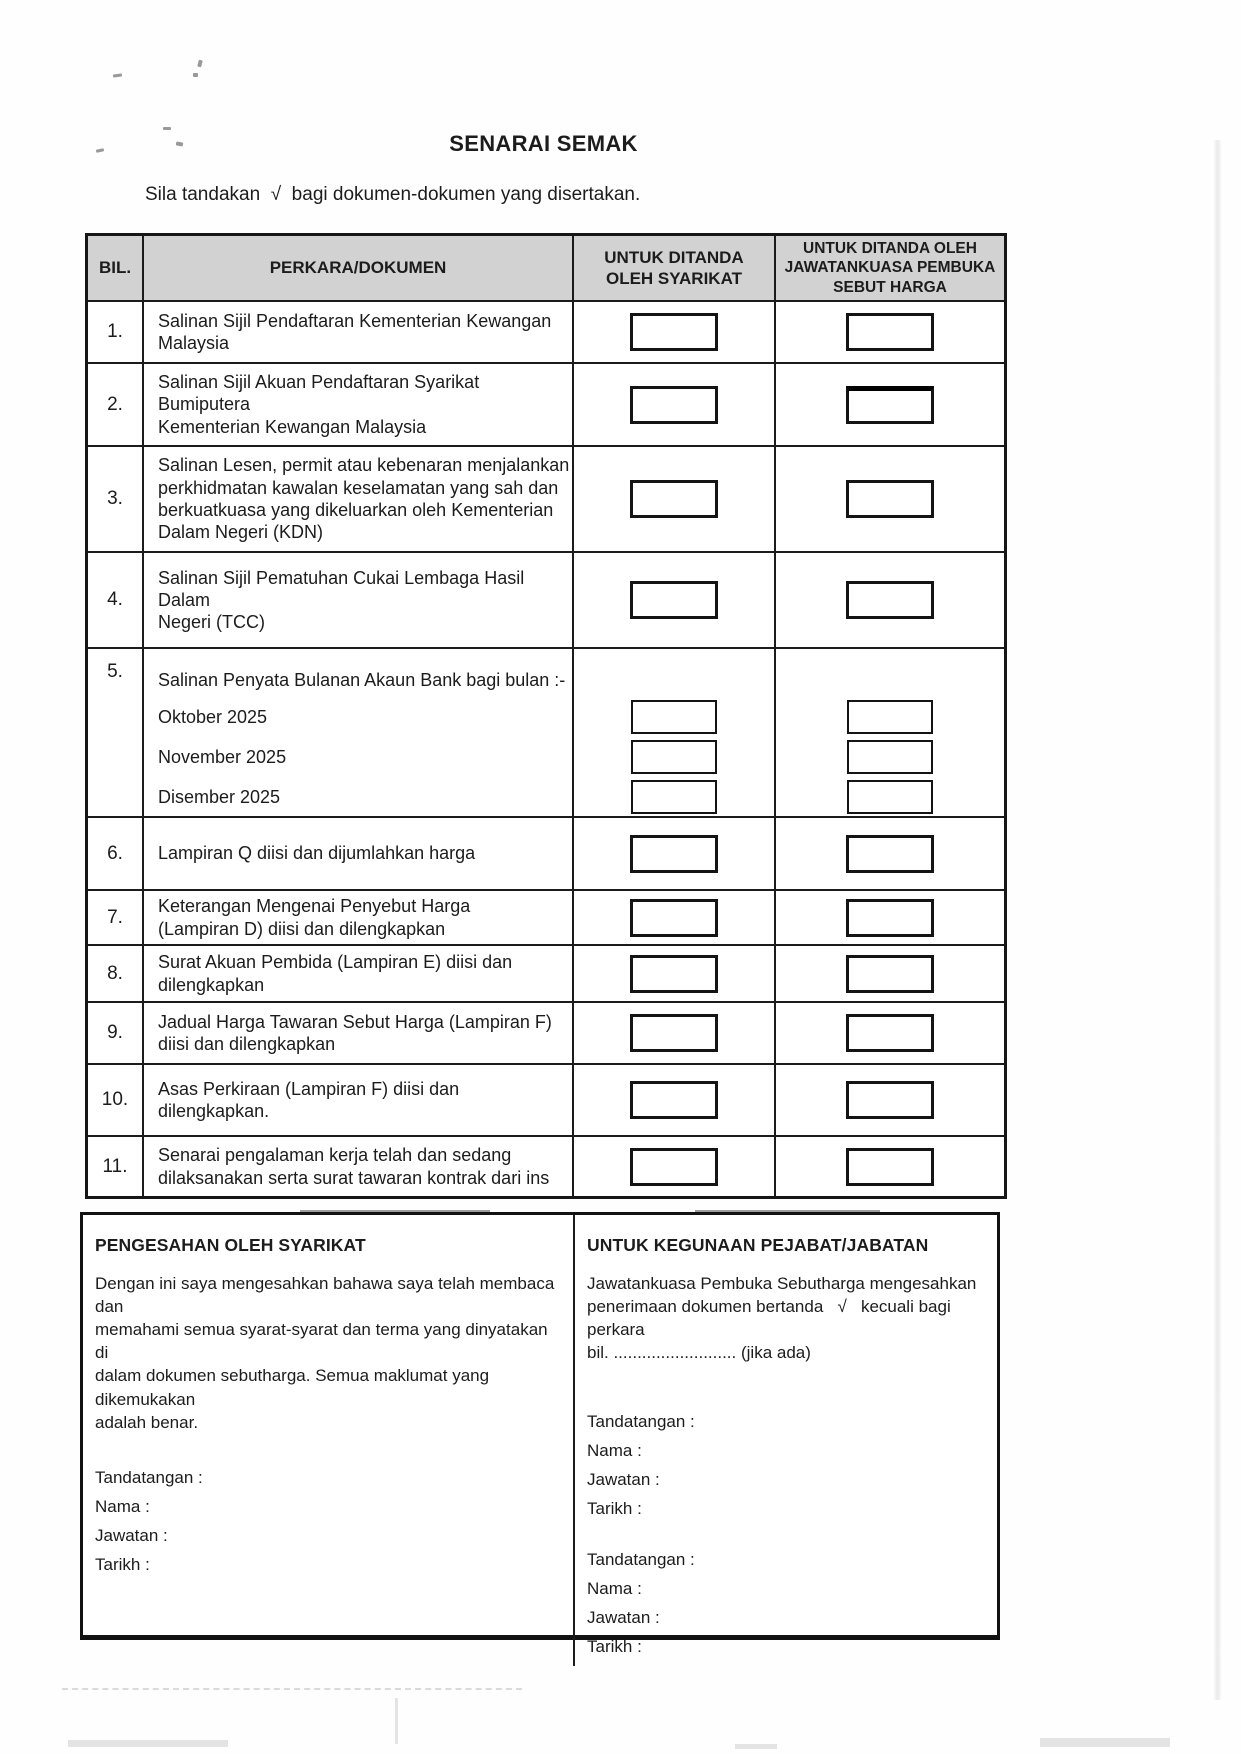  What do you see at coordinates (219, 796) in the screenshot?
I see `month-label: Disember 2025` at bounding box center [219, 796].